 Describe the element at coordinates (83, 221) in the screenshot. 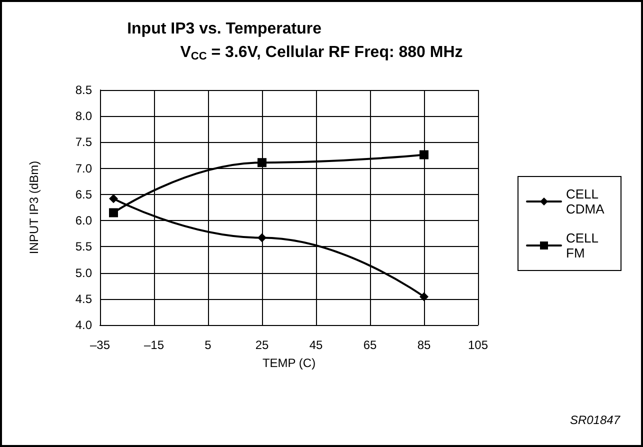

I see `y-tick-label: 6.0` at that location.